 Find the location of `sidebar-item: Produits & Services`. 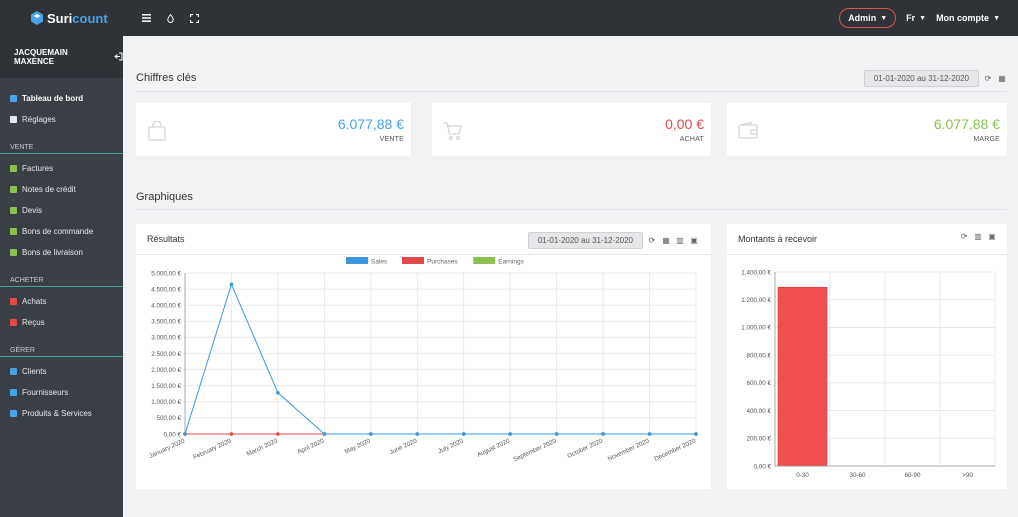

sidebar-item: Produits & Services is located at coordinates (61, 413).